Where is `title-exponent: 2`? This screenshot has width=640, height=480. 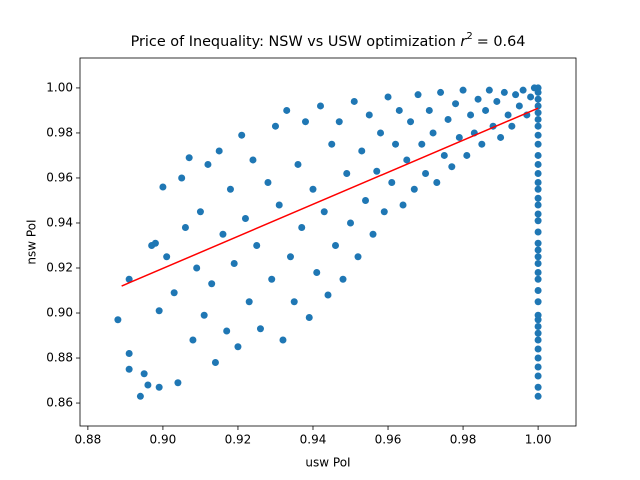
title-exponent: 2 is located at coordinates (469, 36).